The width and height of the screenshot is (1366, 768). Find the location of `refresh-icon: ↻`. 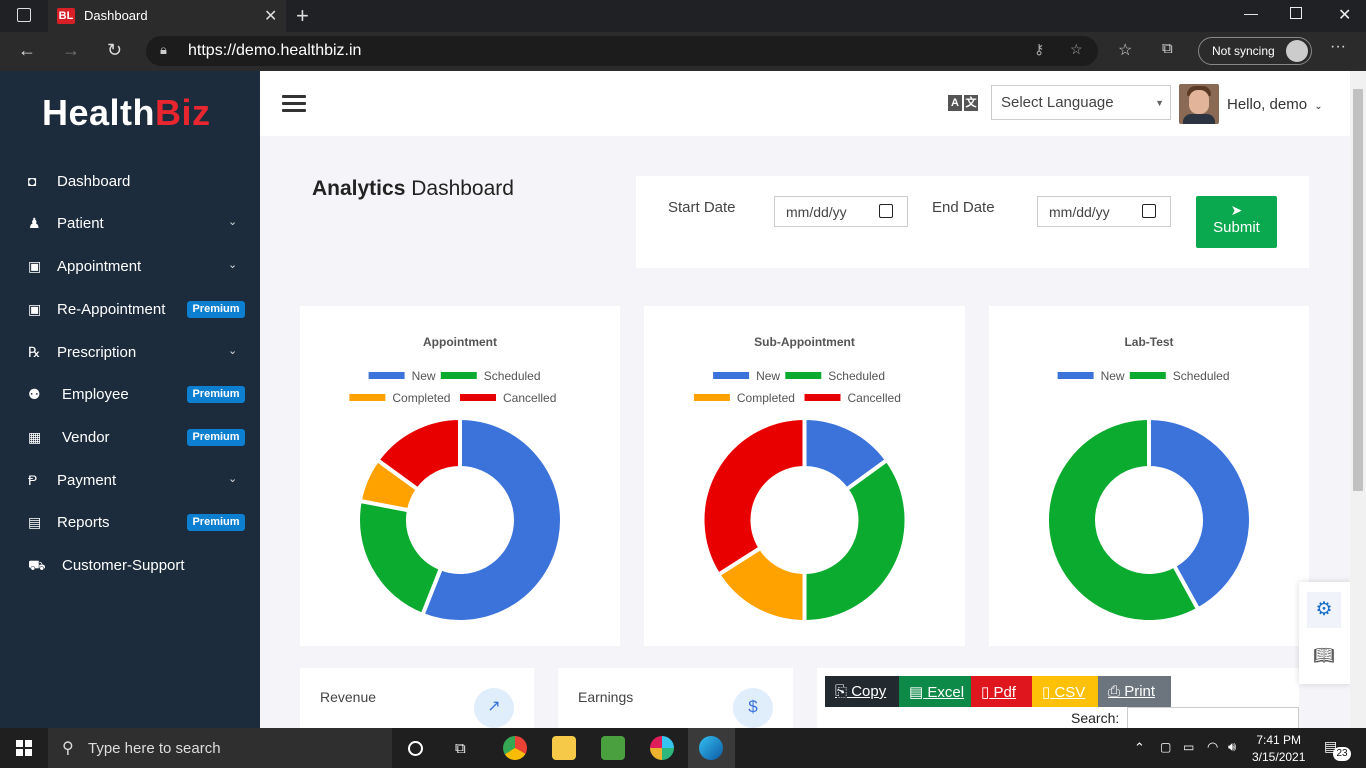

refresh-icon: ↻ is located at coordinates (115, 50).